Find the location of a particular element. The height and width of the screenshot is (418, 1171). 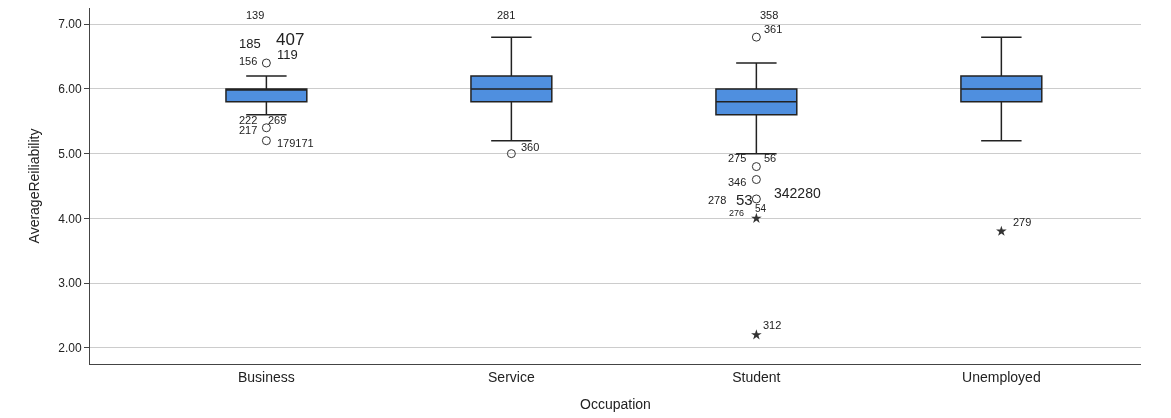

annotation: 360 is located at coordinates (530, 147).